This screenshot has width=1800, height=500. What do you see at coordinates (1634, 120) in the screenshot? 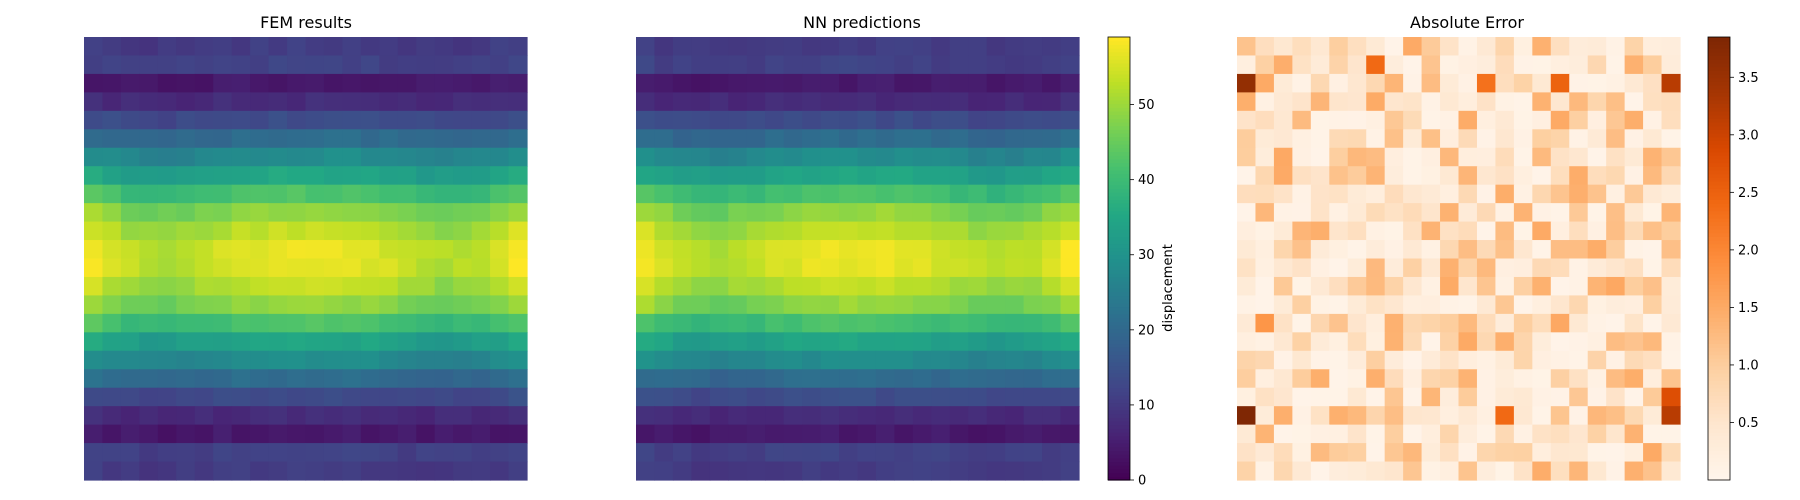
I see `err-cell-r4-c21` at bounding box center [1634, 120].